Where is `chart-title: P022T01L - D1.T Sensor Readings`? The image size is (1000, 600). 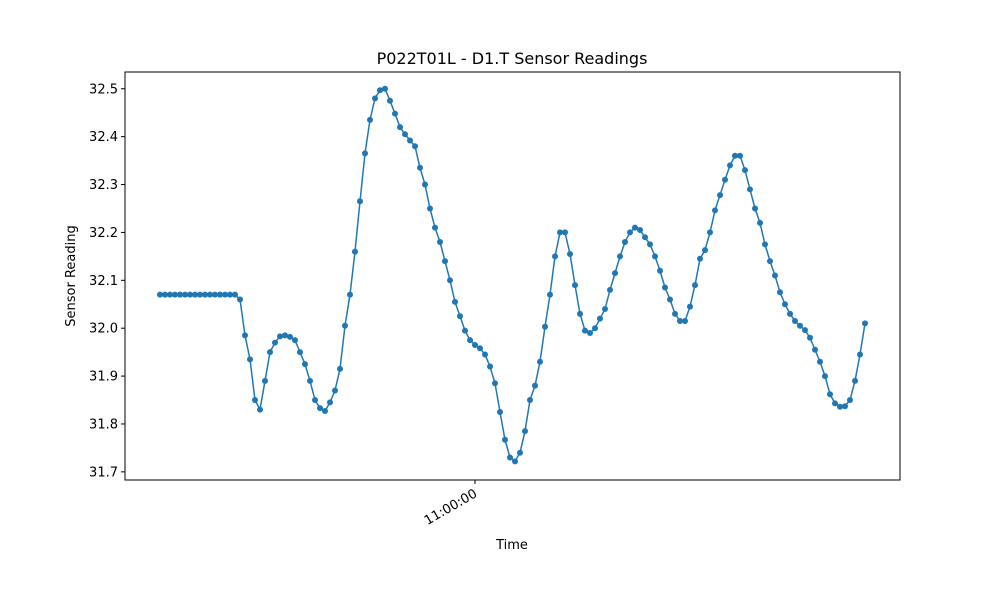
chart-title: P022T01L - D1.T Sensor Readings is located at coordinates (512, 58).